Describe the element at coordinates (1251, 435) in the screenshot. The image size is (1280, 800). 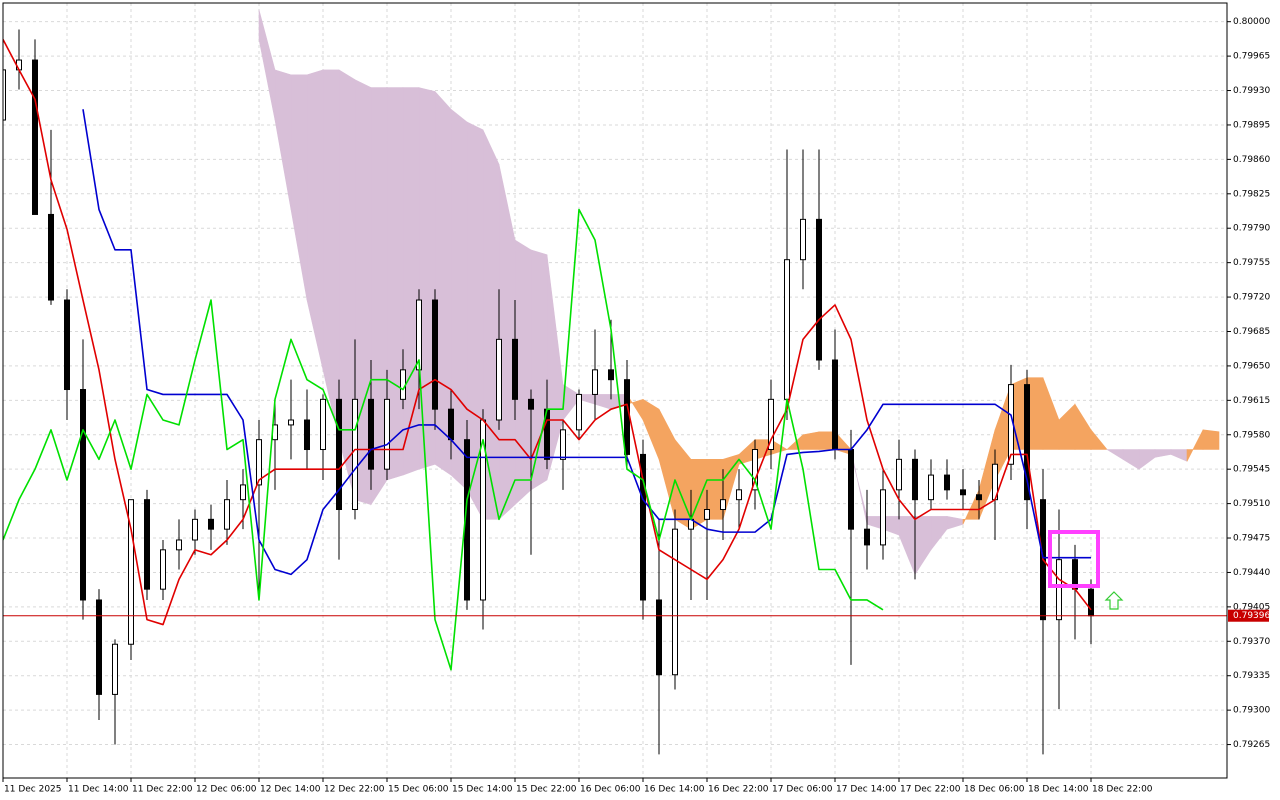
I see `y-tick-label: 0.79580` at that location.